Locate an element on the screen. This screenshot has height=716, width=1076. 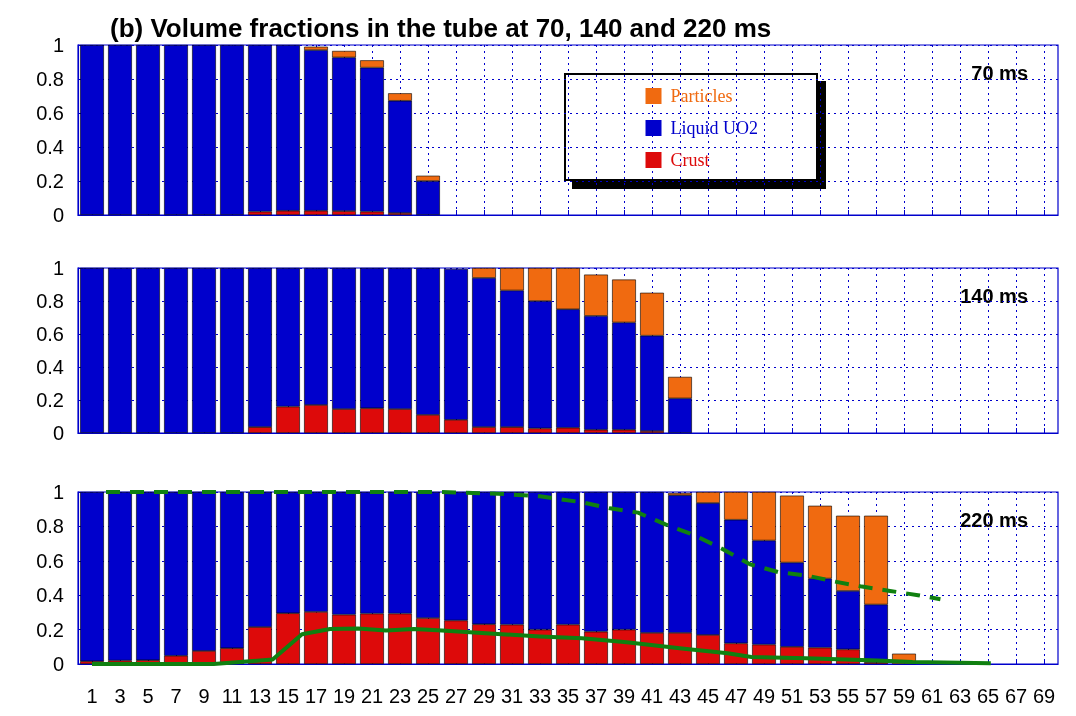
x-tick-label: 49 is located at coordinates (764, 696).